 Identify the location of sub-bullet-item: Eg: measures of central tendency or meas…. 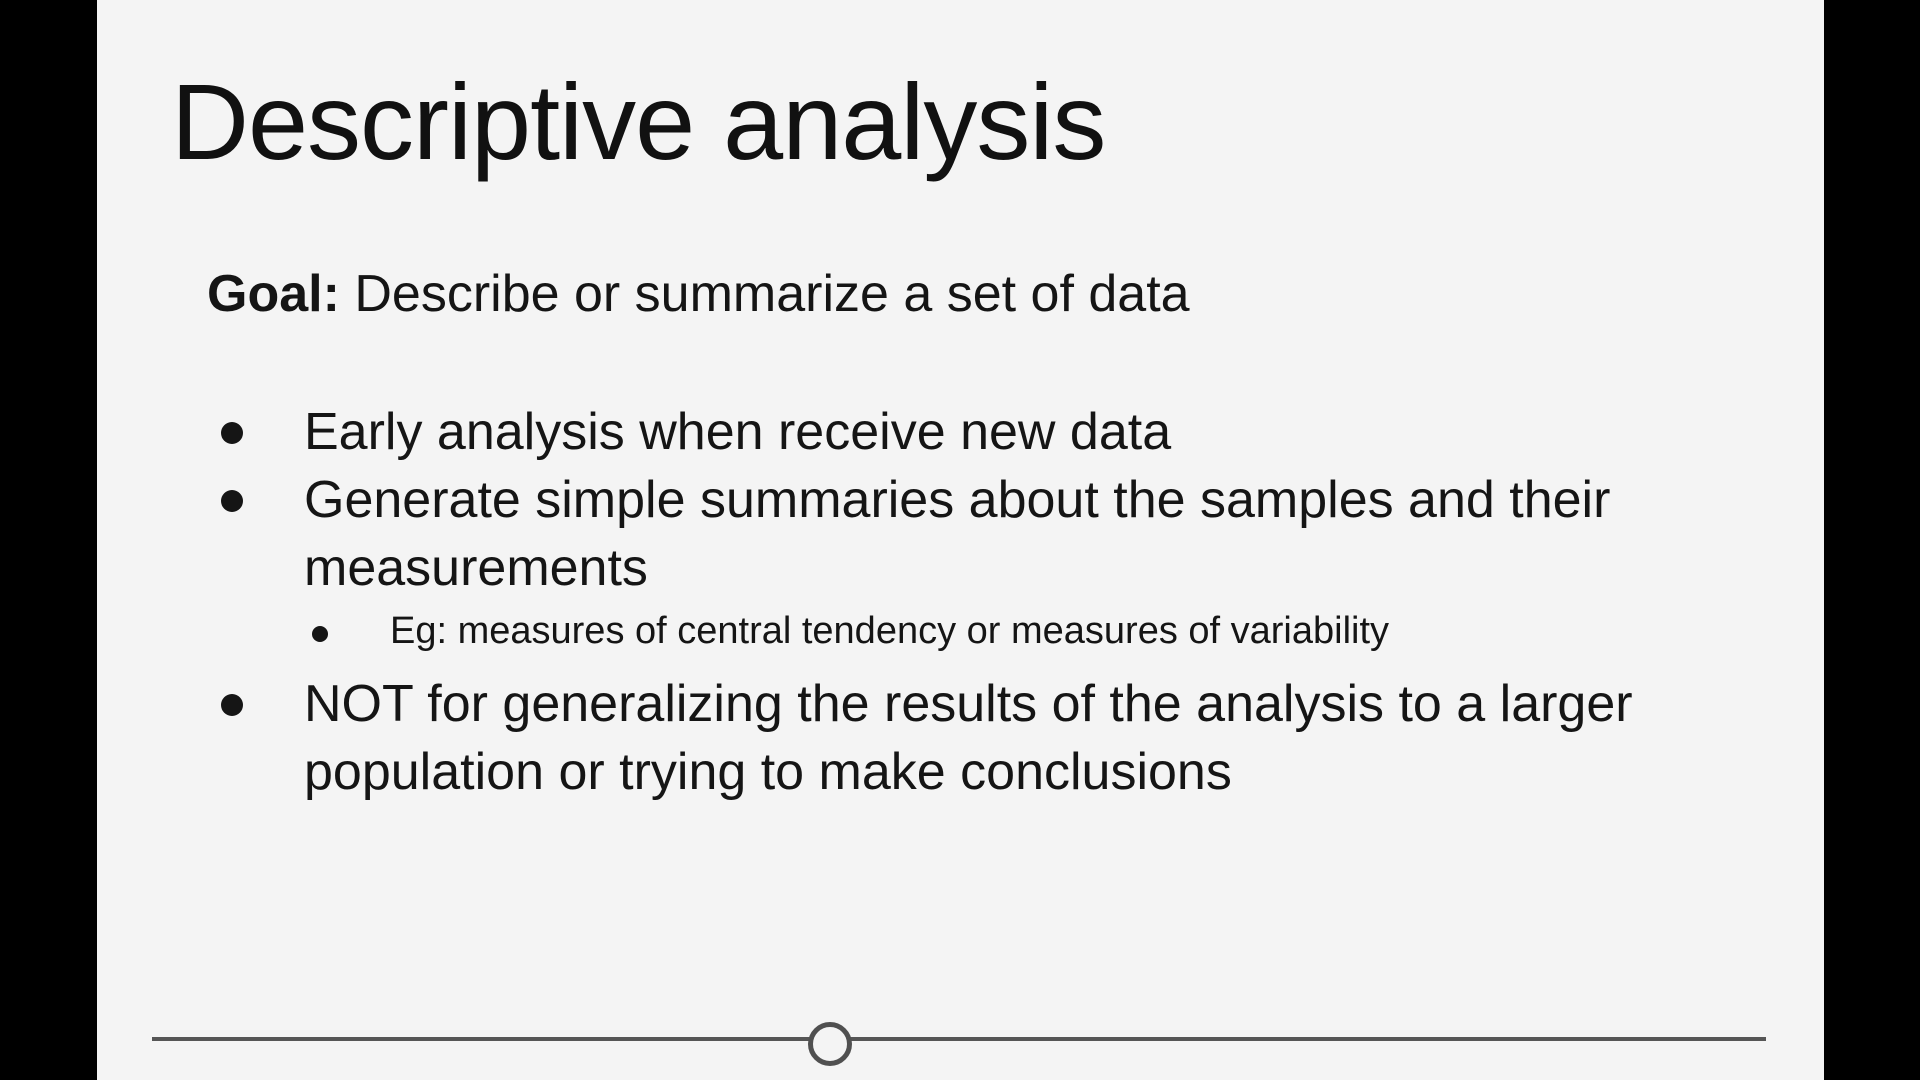
(967, 631).